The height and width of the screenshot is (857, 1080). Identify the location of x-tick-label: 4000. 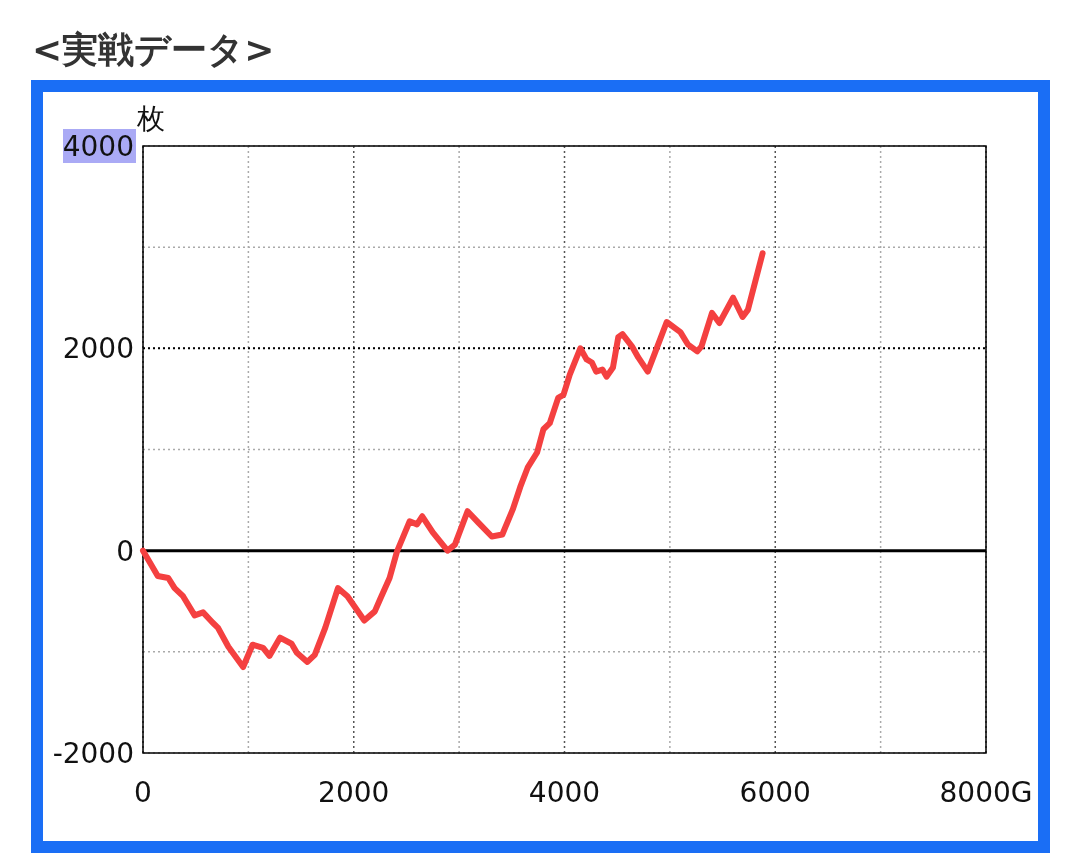
(564, 792).